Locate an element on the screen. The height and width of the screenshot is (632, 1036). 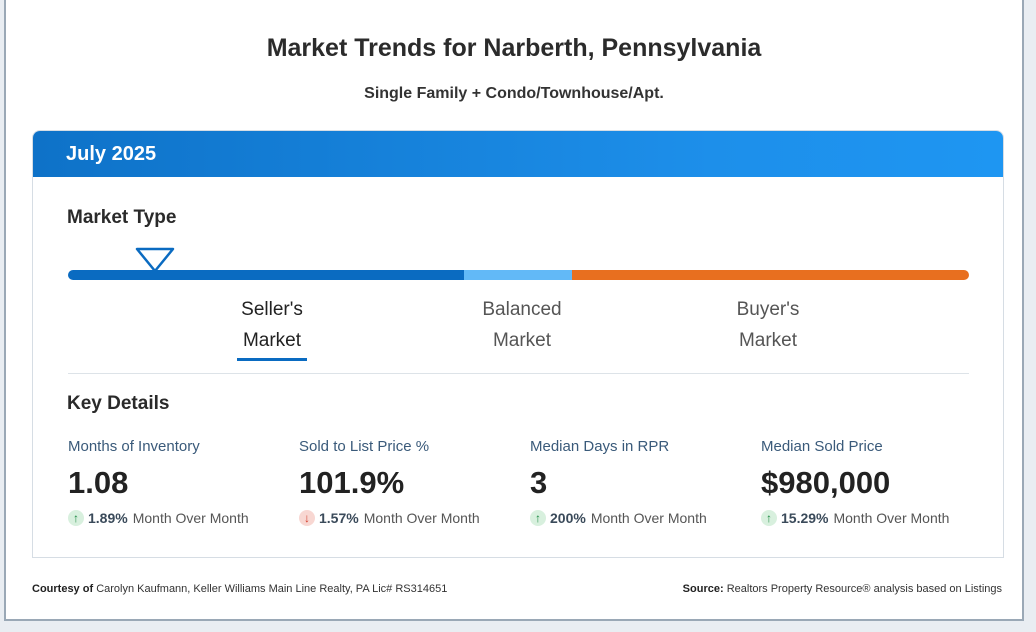
balanced-market-line2: Market is located at coordinates (522, 340).